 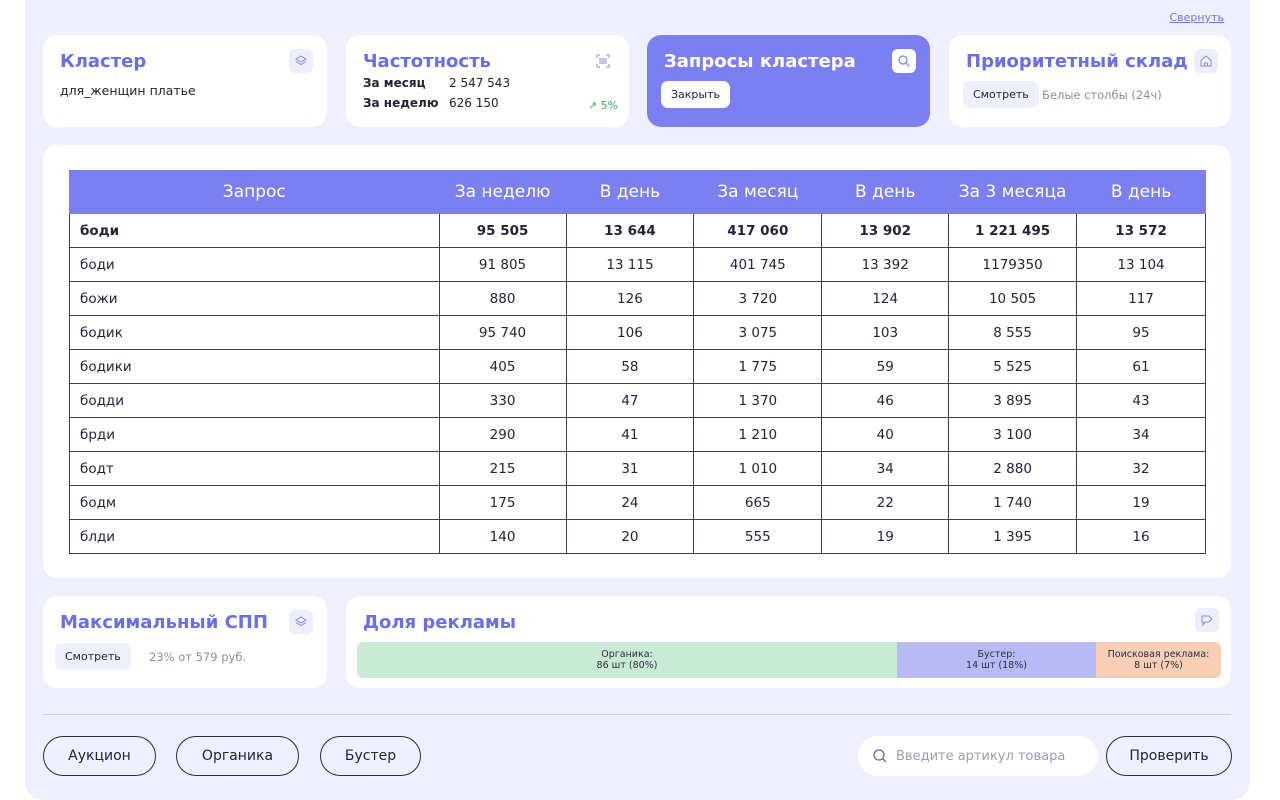 What do you see at coordinates (1196, 17) in the screenshot?
I see `collapse-link: Свернуть` at bounding box center [1196, 17].